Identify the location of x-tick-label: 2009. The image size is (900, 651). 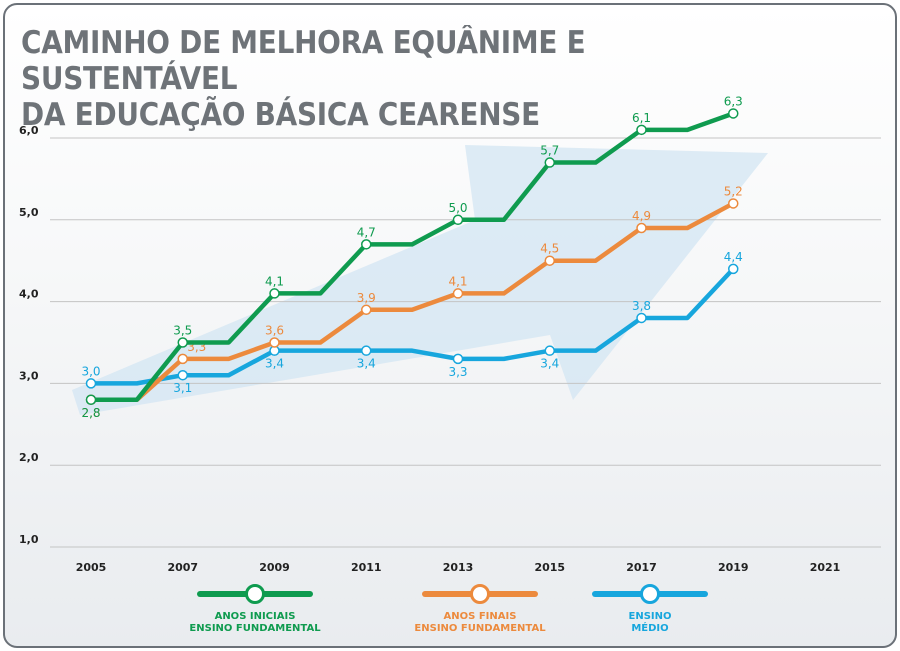
(274, 567).